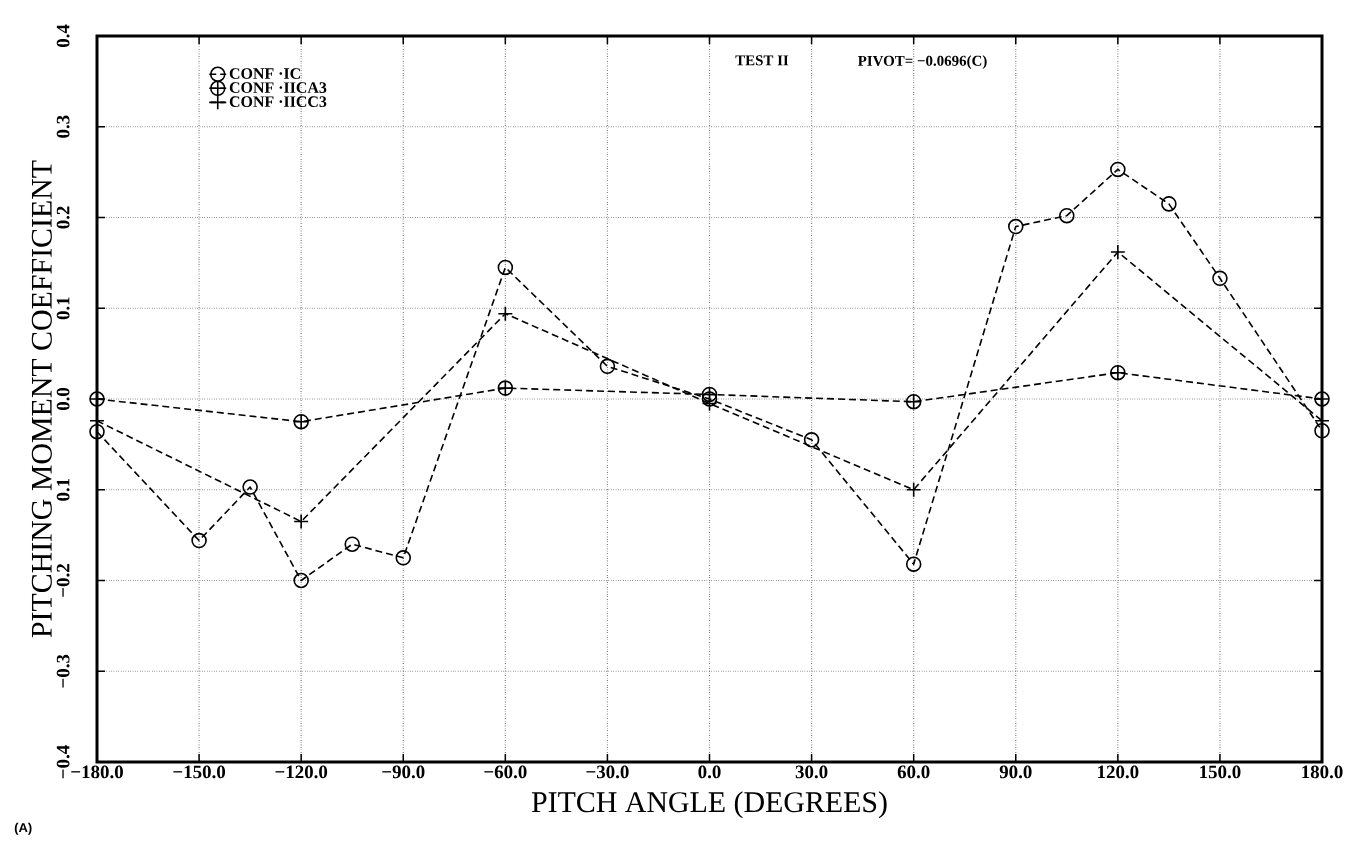  I want to click on x-tick-label: 60.0, so click(913, 772).